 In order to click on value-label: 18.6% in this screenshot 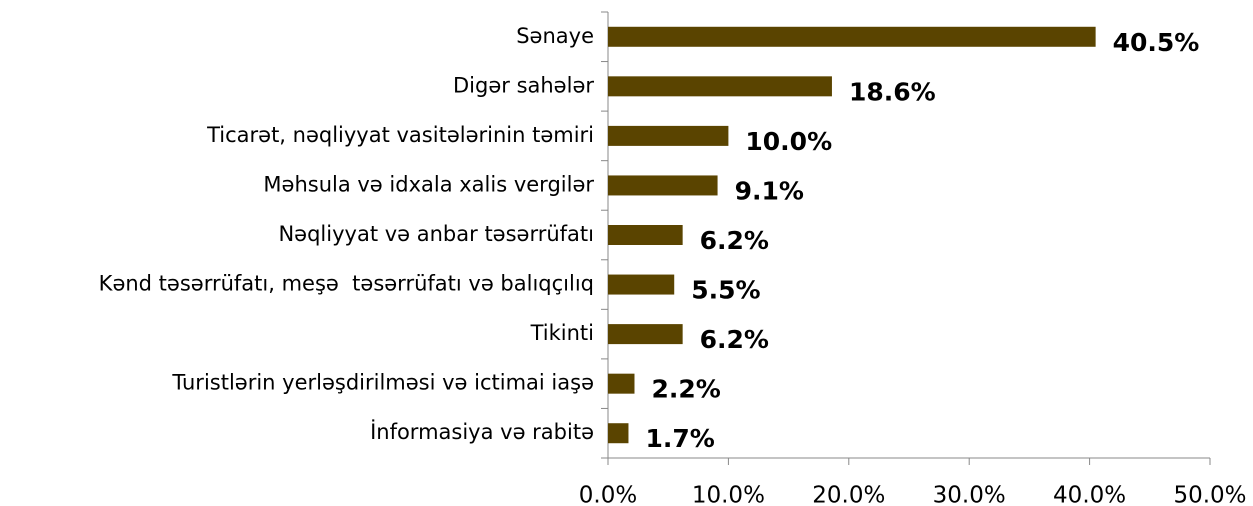, I will do `click(892, 91)`.